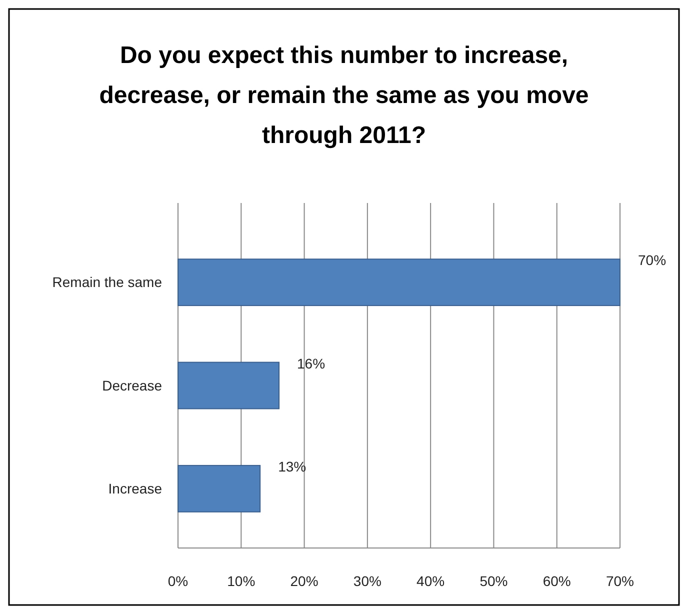 The width and height of the screenshot is (688, 614). Describe the element at coordinates (292, 466) in the screenshot. I see `data-label: 13%` at that location.